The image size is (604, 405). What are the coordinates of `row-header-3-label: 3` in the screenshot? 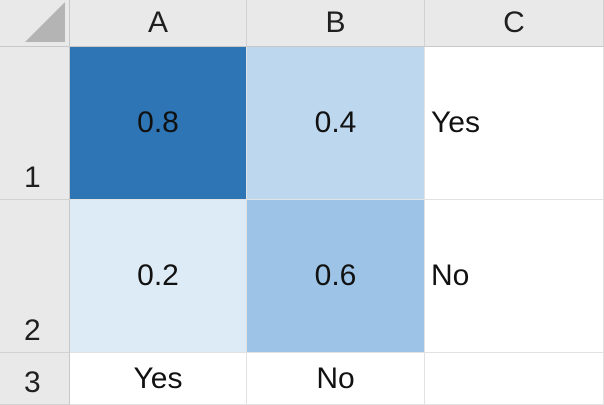 It's located at (32, 382).